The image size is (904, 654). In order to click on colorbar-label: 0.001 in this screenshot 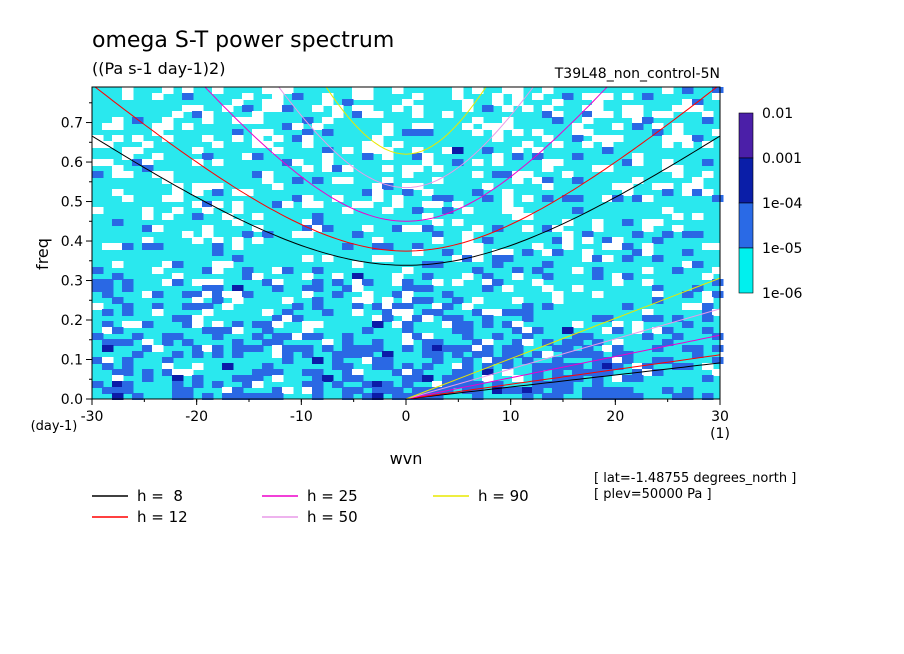, I will do `click(782, 159)`.